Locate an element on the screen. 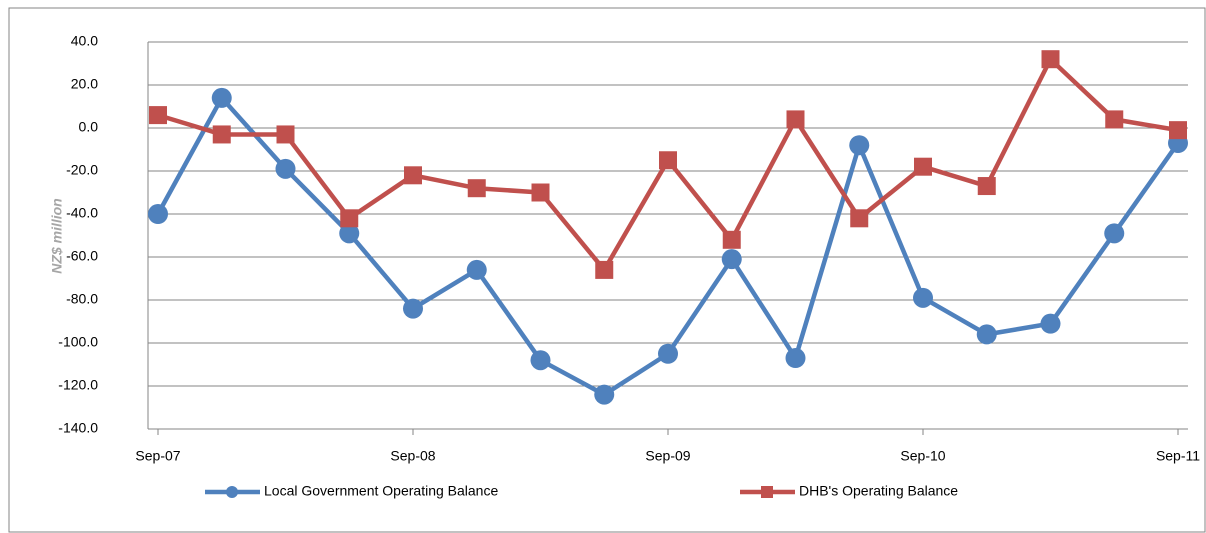  x-tick-label: Sep-08 is located at coordinates (412, 456).